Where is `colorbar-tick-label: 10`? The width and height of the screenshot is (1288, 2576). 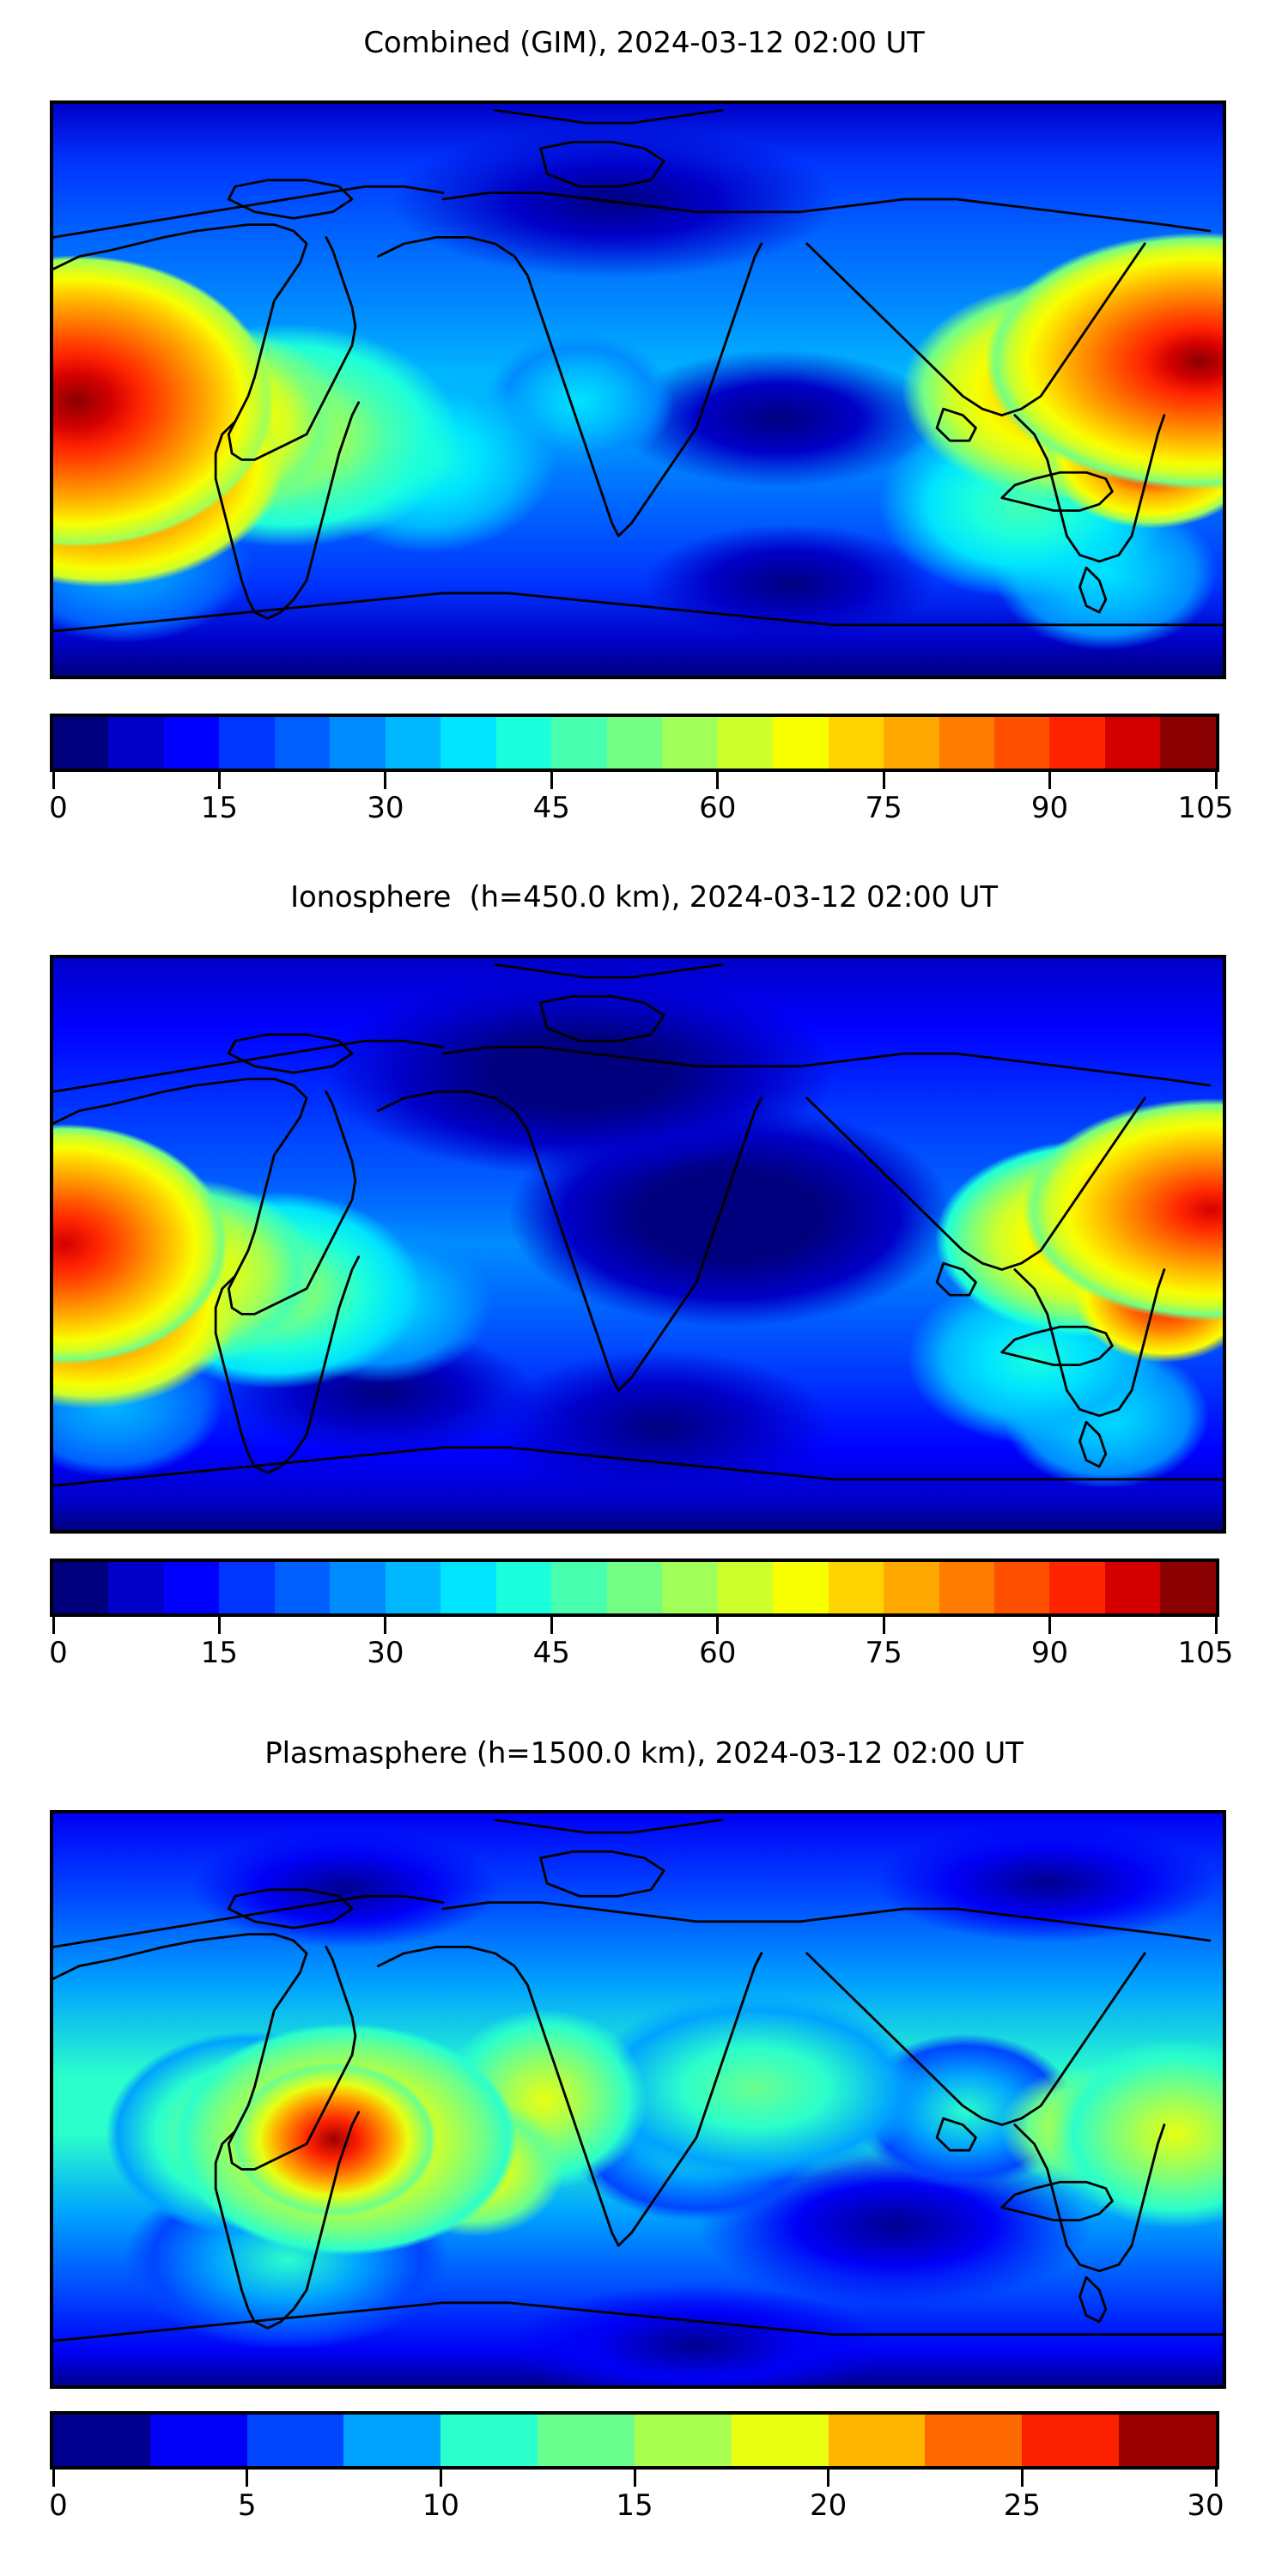 colorbar-tick-label: 10 is located at coordinates (441, 2506).